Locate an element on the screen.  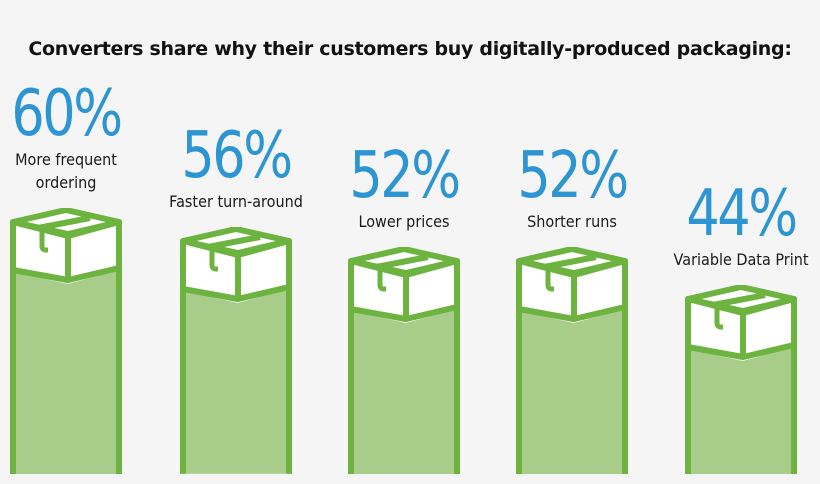
value-label: 56% is located at coordinates (237, 156).